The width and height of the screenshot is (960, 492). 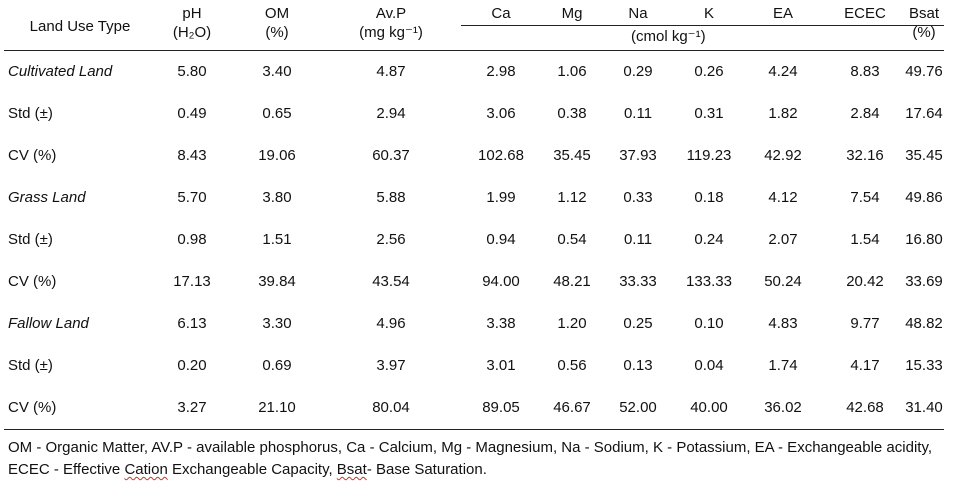 What do you see at coordinates (709, 155) in the screenshot?
I see `cell: 119.23` at bounding box center [709, 155].